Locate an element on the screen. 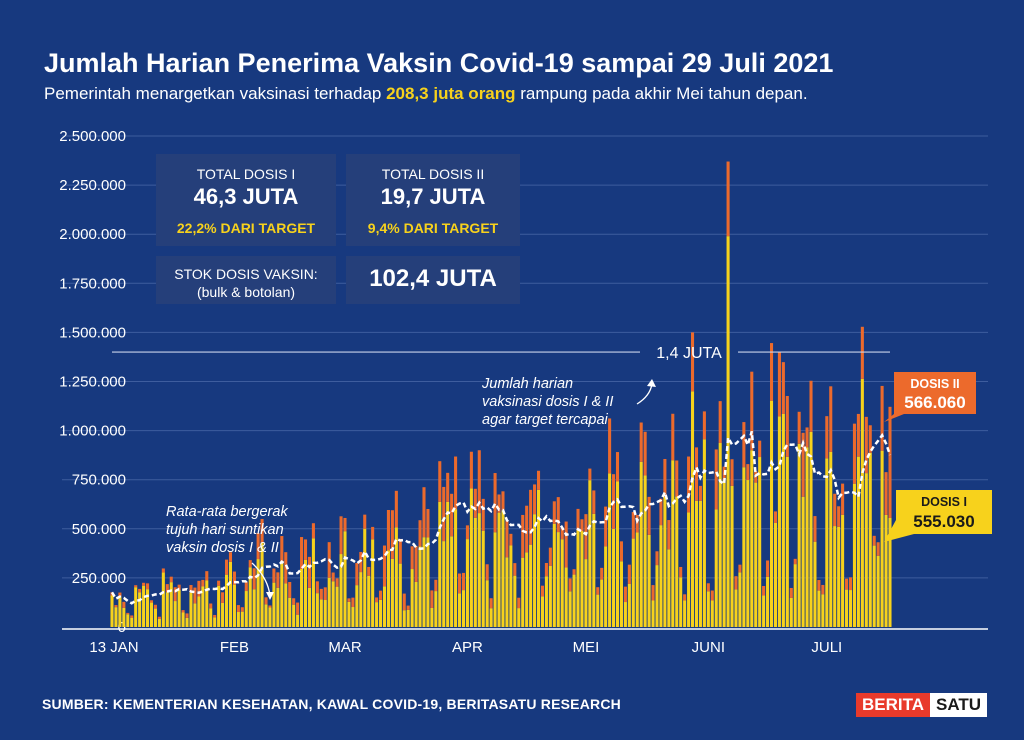  dose1-callout-label: DOSIS I is located at coordinates (944, 502).